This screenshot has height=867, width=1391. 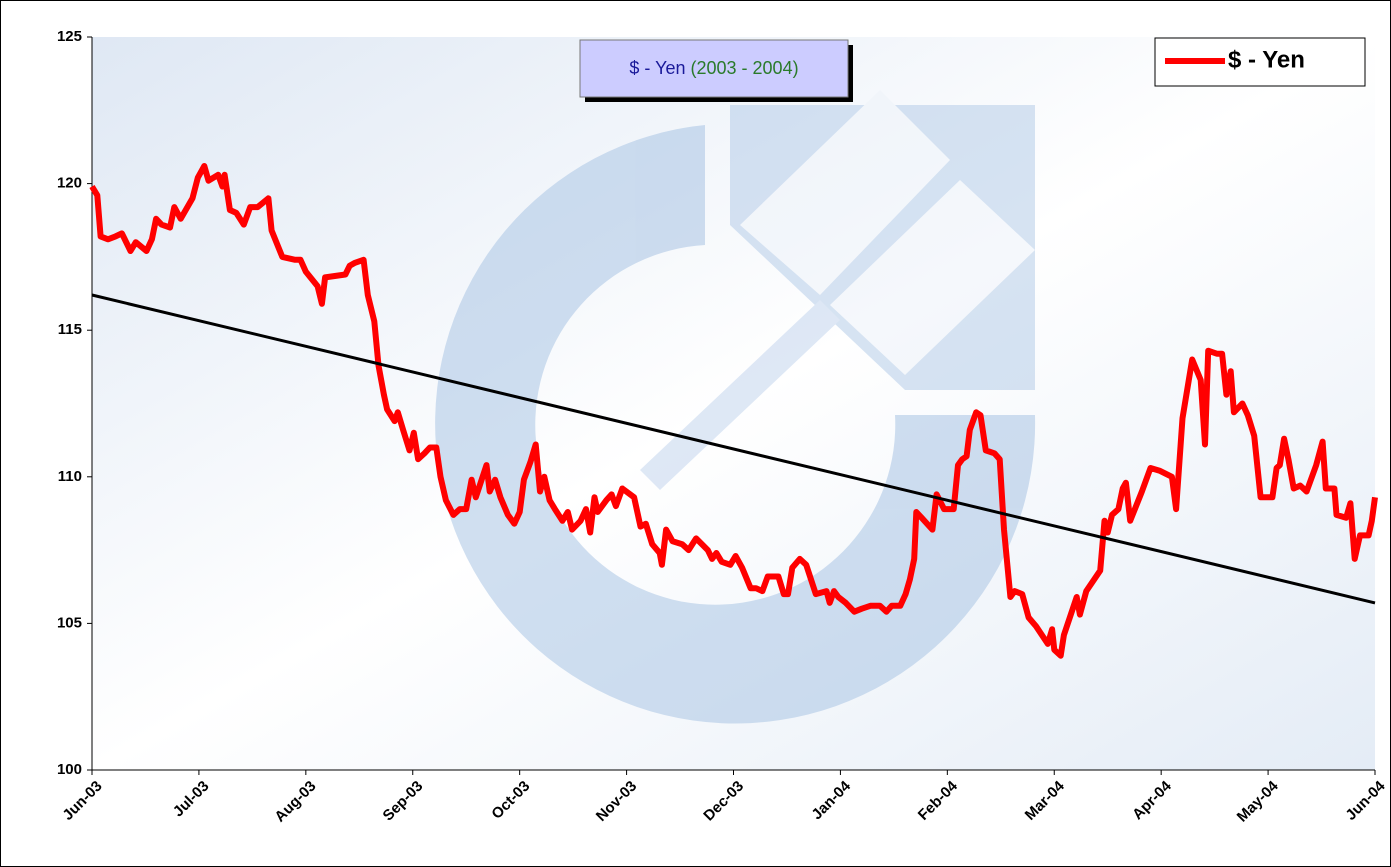 I want to click on y-tick-label: 110, so click(x=70, y=476).